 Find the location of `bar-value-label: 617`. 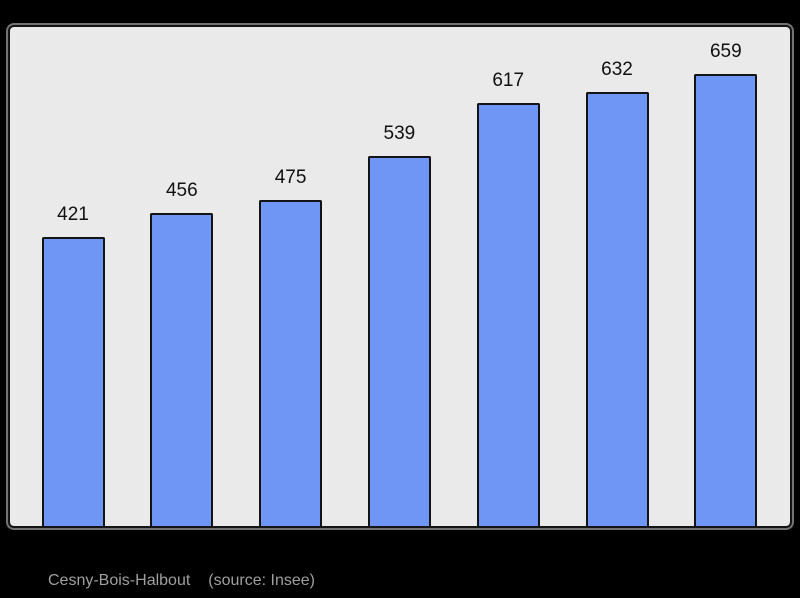

bar-value-label: 617 is located at coordinates (508, 80).